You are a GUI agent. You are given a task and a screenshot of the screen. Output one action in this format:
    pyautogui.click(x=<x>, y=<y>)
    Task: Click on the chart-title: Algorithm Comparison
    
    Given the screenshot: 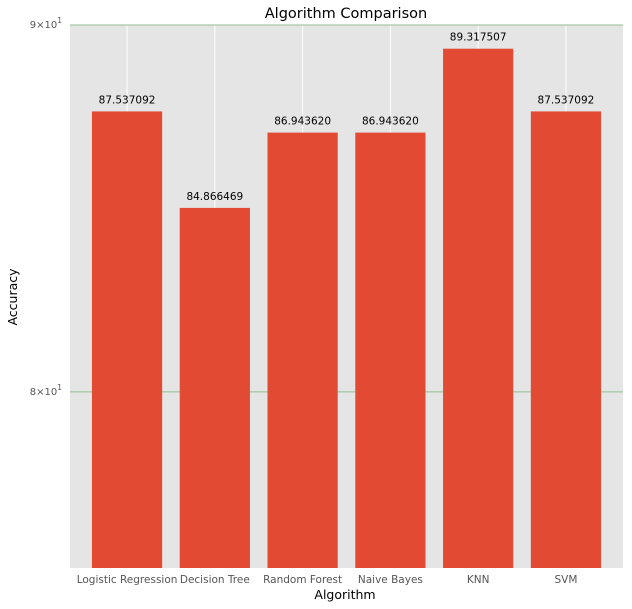 What is the action you would take?
    pyautogui.click(x=346, y=14)
    